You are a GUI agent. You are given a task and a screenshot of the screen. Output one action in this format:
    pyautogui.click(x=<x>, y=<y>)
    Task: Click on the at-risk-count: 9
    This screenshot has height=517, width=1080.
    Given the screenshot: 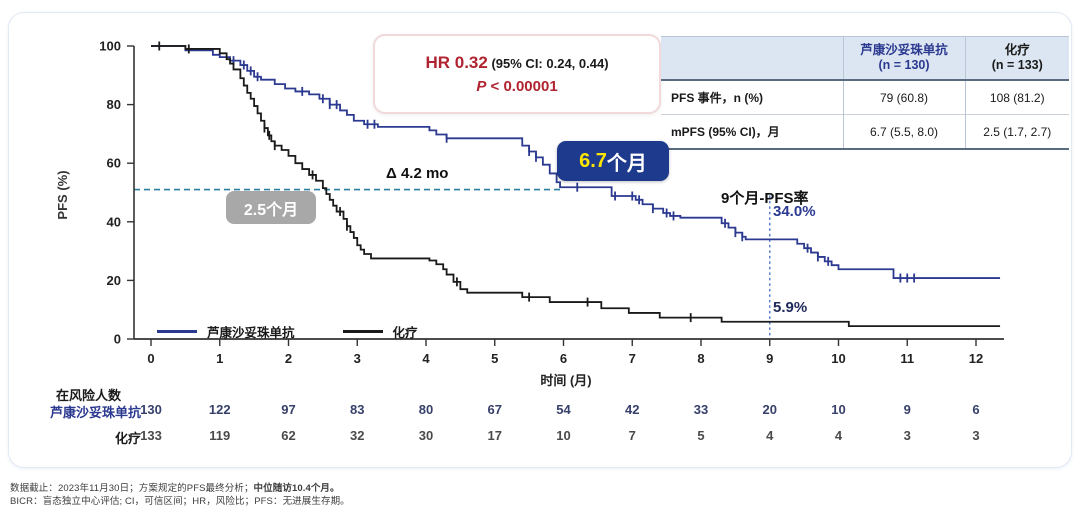 What is the action you would take?
    pyautogui.click(x=907, y=409)
    